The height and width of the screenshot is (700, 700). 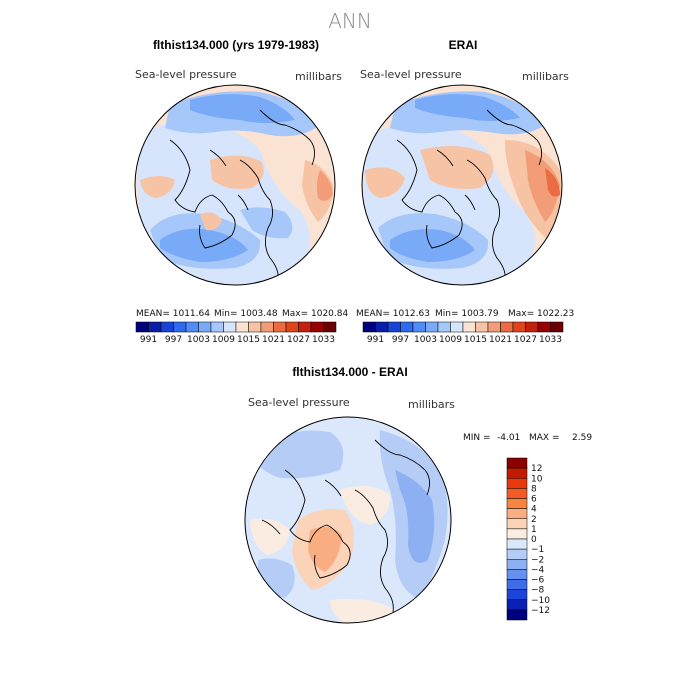 What do you see at coordinates (534, 530) in the screenshot?
I see `colorbar-tick-label: 1` at bounding box center [534, 530].